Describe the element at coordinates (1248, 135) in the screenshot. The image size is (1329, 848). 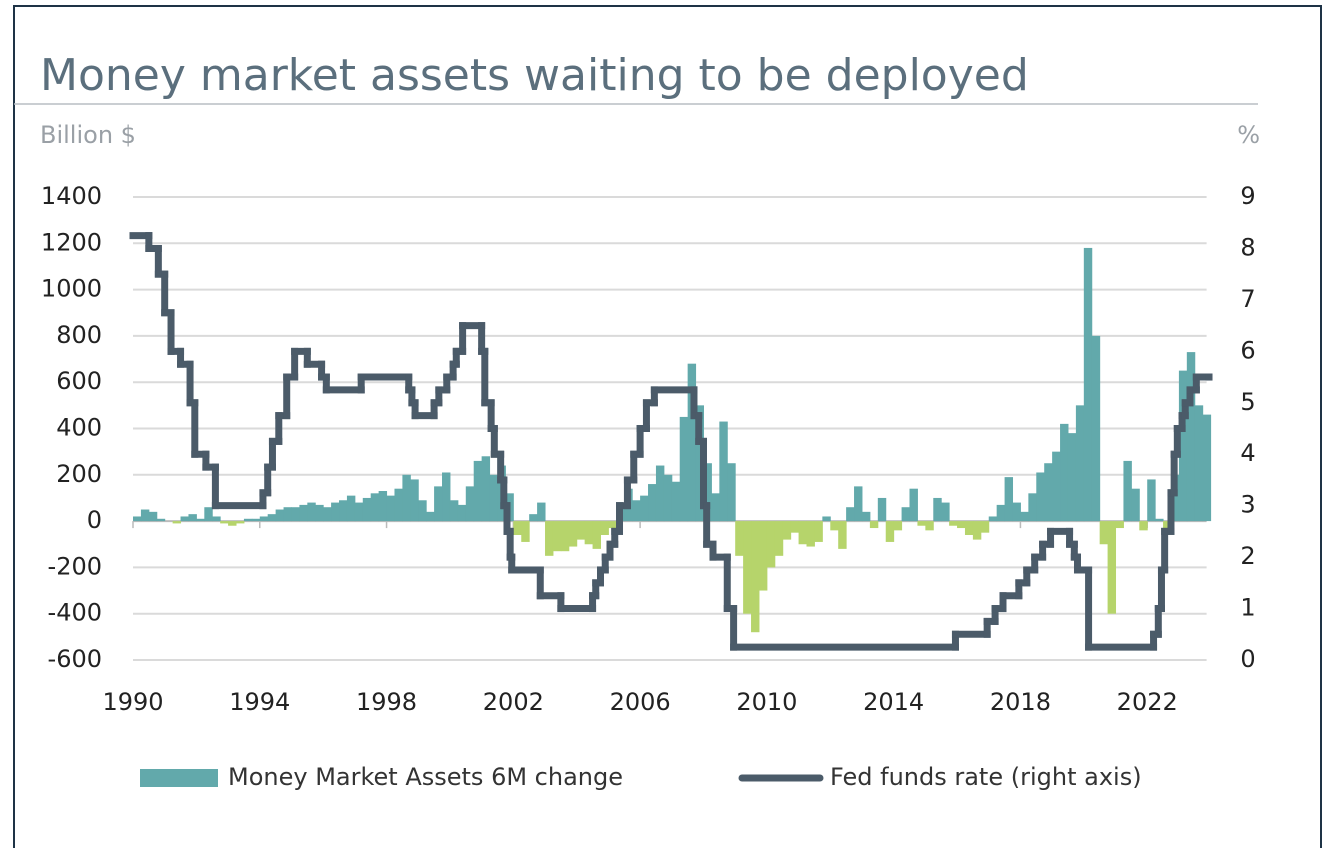
I see `y2-axis-label: %` at that location.